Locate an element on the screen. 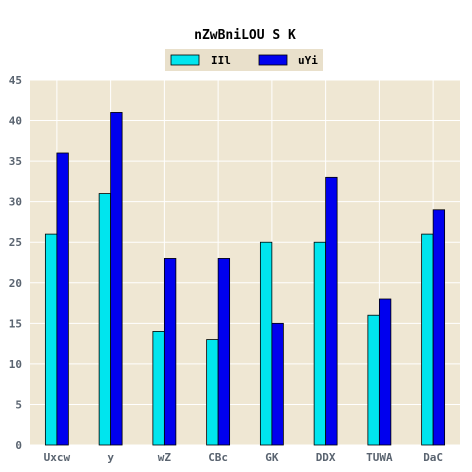 Image resolution: width=472 pixels, height=472 pixels. legend: IIl uYi is located at coordinates (244, 60).